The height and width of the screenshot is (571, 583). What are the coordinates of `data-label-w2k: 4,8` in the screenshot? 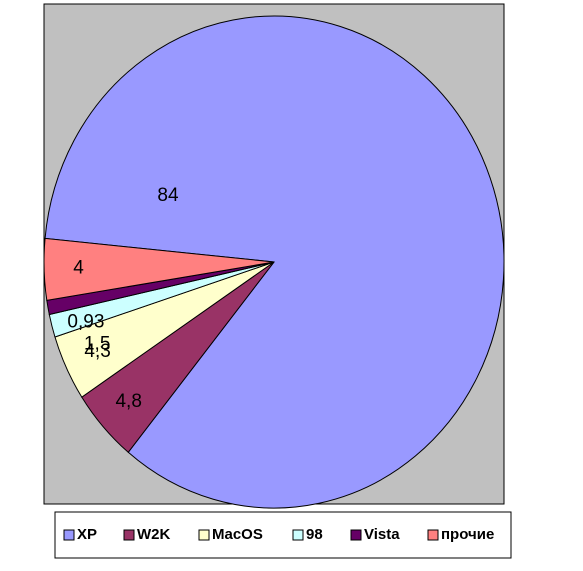 It's located at (128, 401).